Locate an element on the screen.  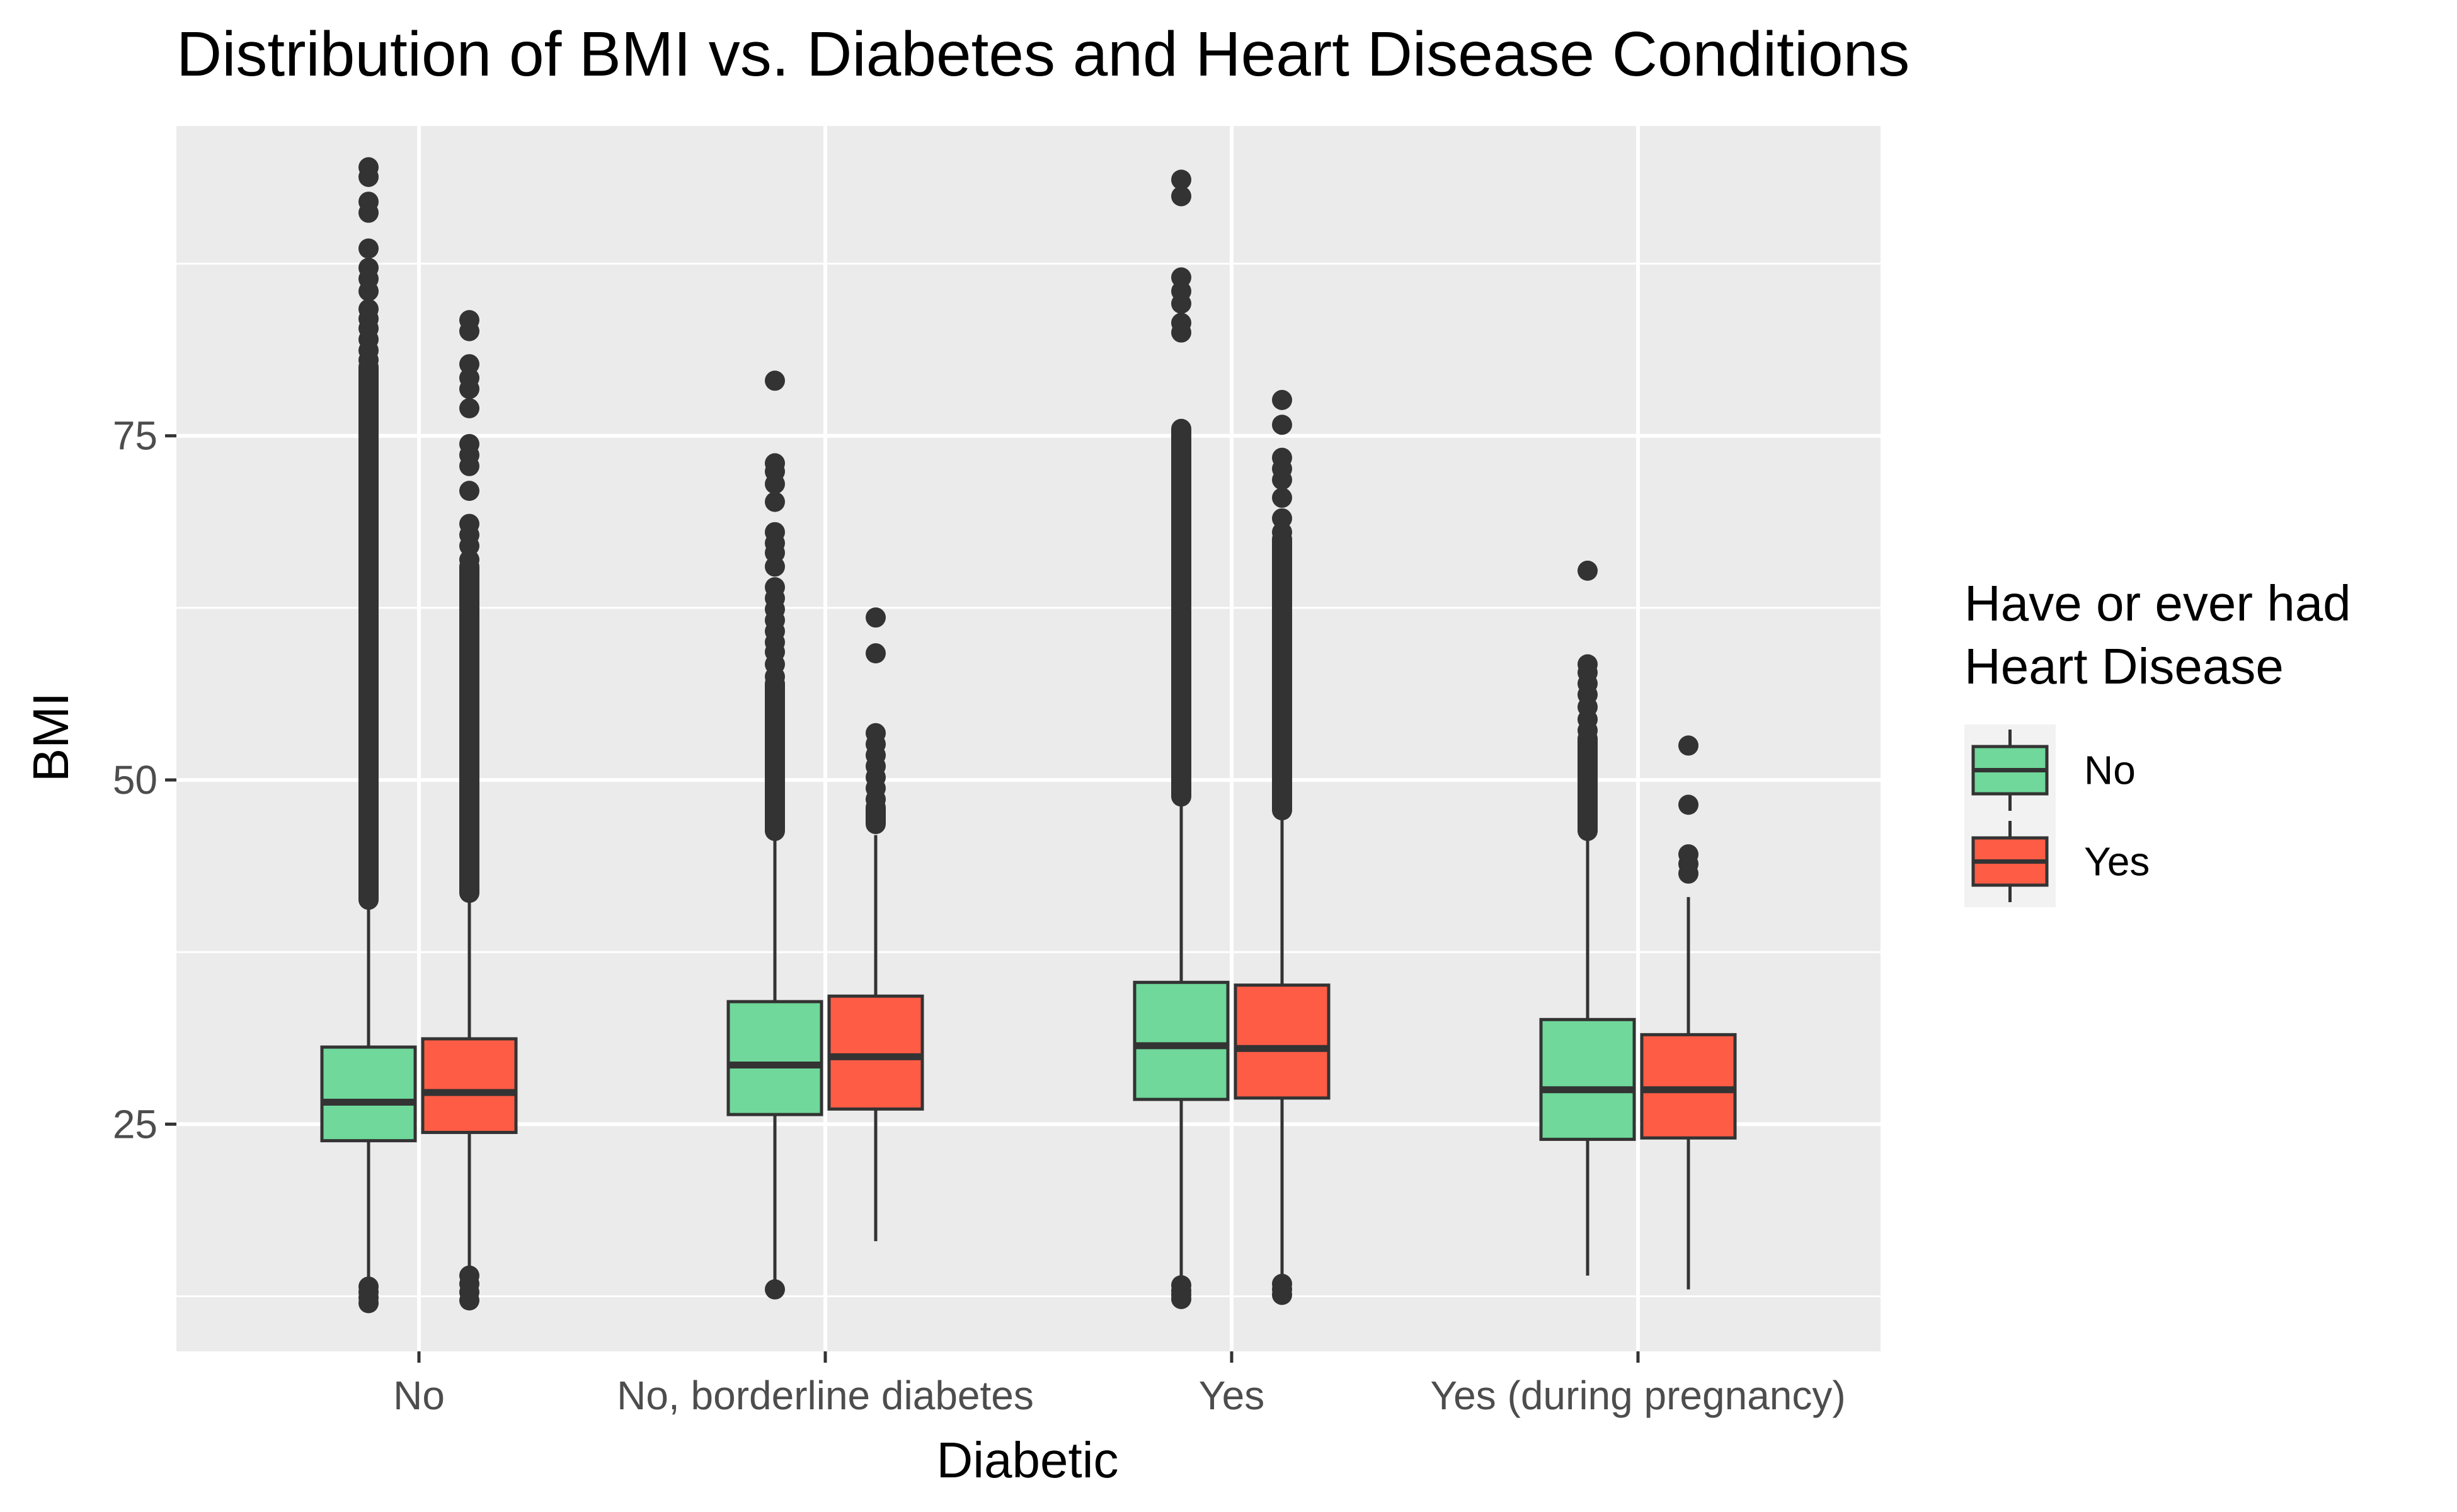
x-tick-label: Yes (during pregnancy) is located at coordinates (1637, 1395).